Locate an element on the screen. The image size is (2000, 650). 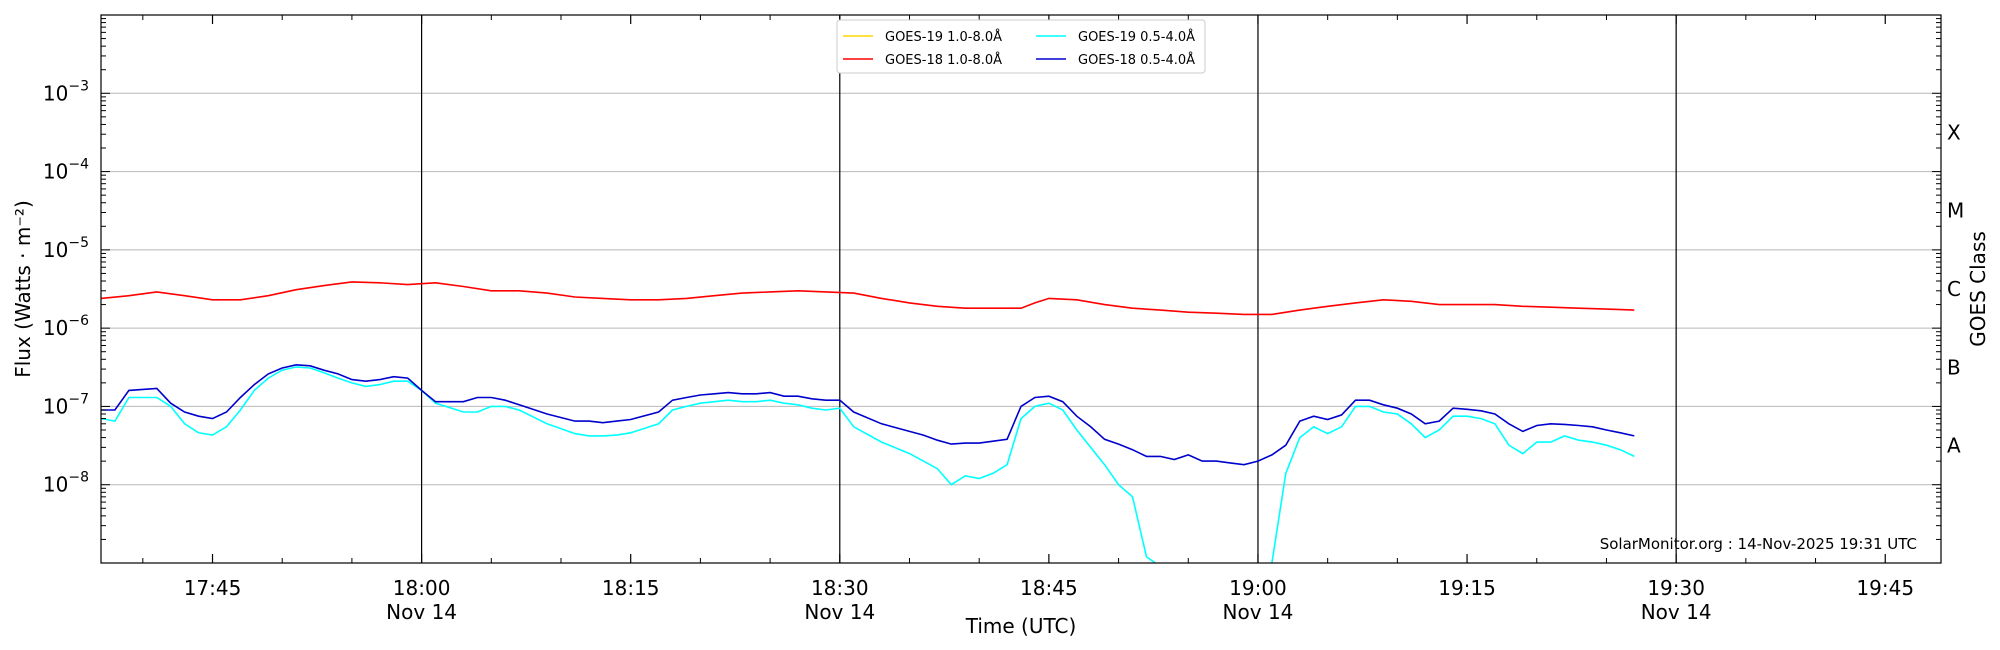
x-tick-label: 18:00 is located at coordinates (422, 588).